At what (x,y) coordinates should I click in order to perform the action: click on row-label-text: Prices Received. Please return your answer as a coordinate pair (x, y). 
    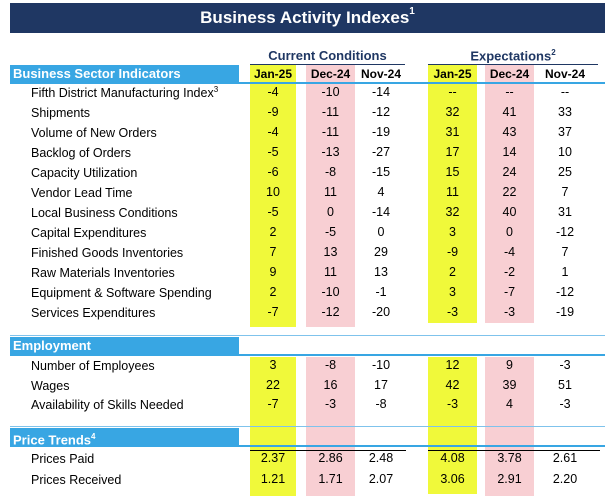
    Looking at the image, I should click on (76, 479).